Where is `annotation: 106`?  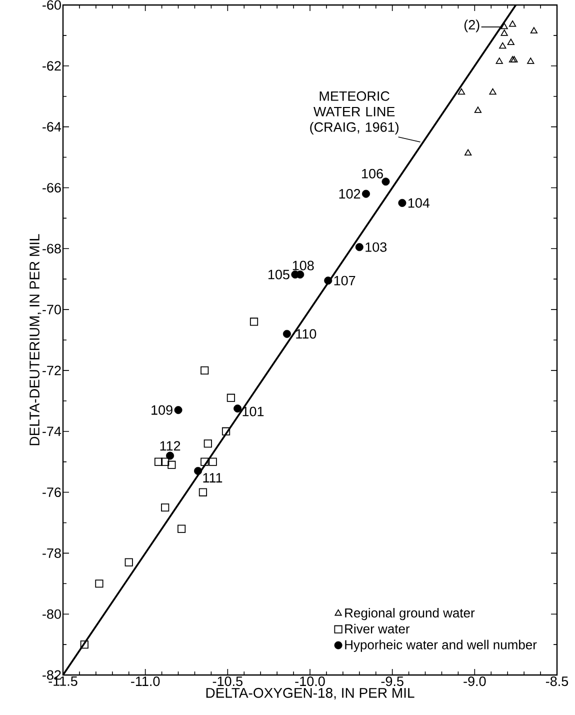
annotation: 106 is located at coordinates (372, 173).